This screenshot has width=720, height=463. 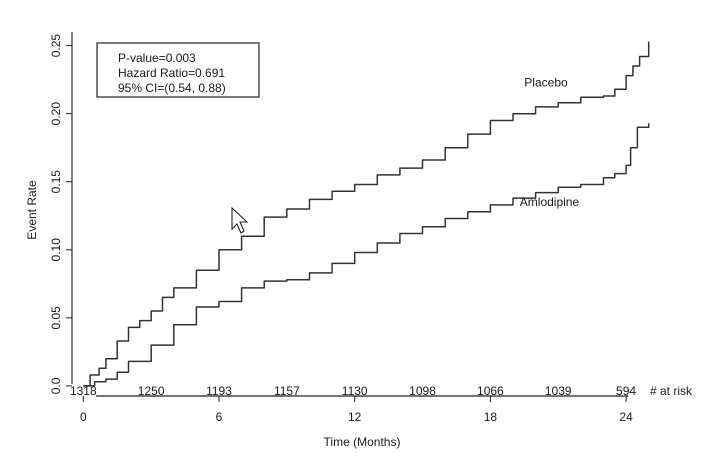 What do you see at coordinates (83, 417) in the screenshot?
I see `x-tick-label: 0` at bounding box center [83, 417].